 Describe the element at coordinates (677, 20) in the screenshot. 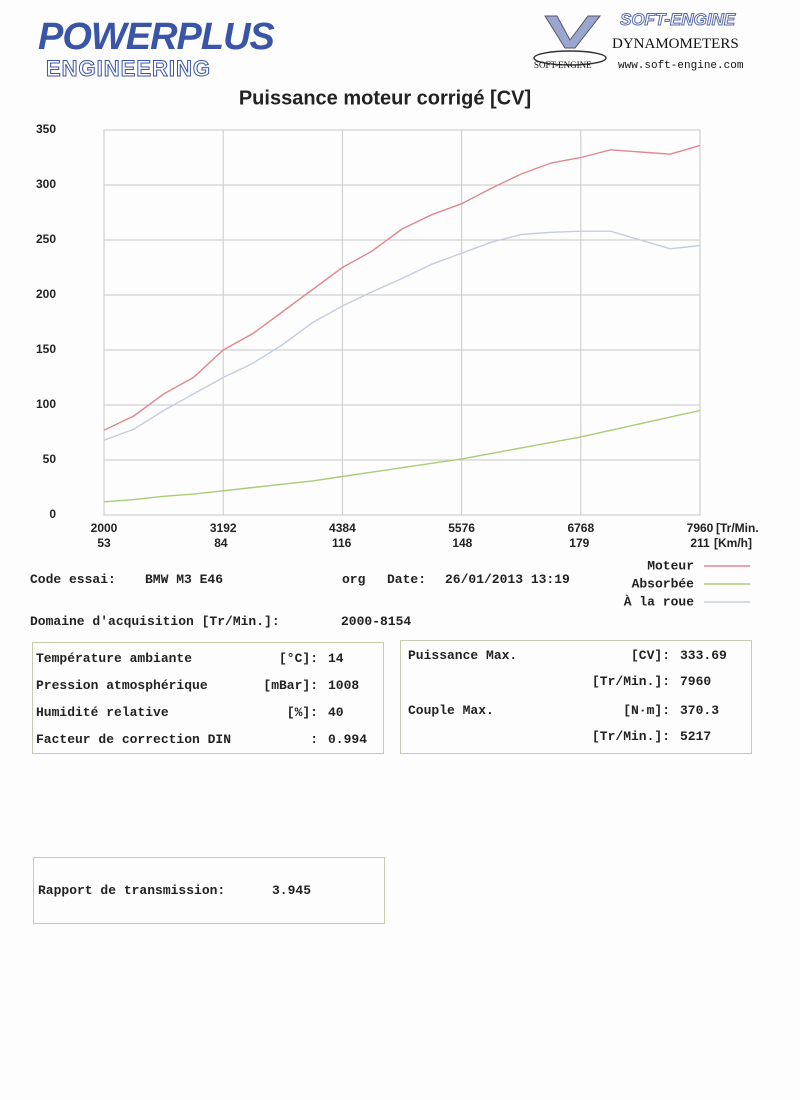

I see `partner: SOFT-ENGINE` at that location.